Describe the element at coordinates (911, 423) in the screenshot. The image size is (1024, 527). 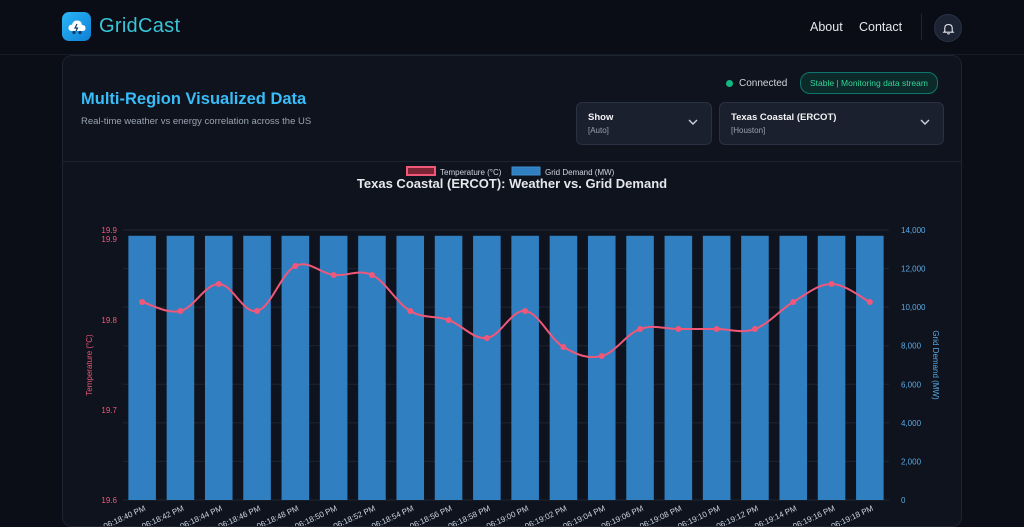
I see `right-axis-tick-label: 4,000` at that location.